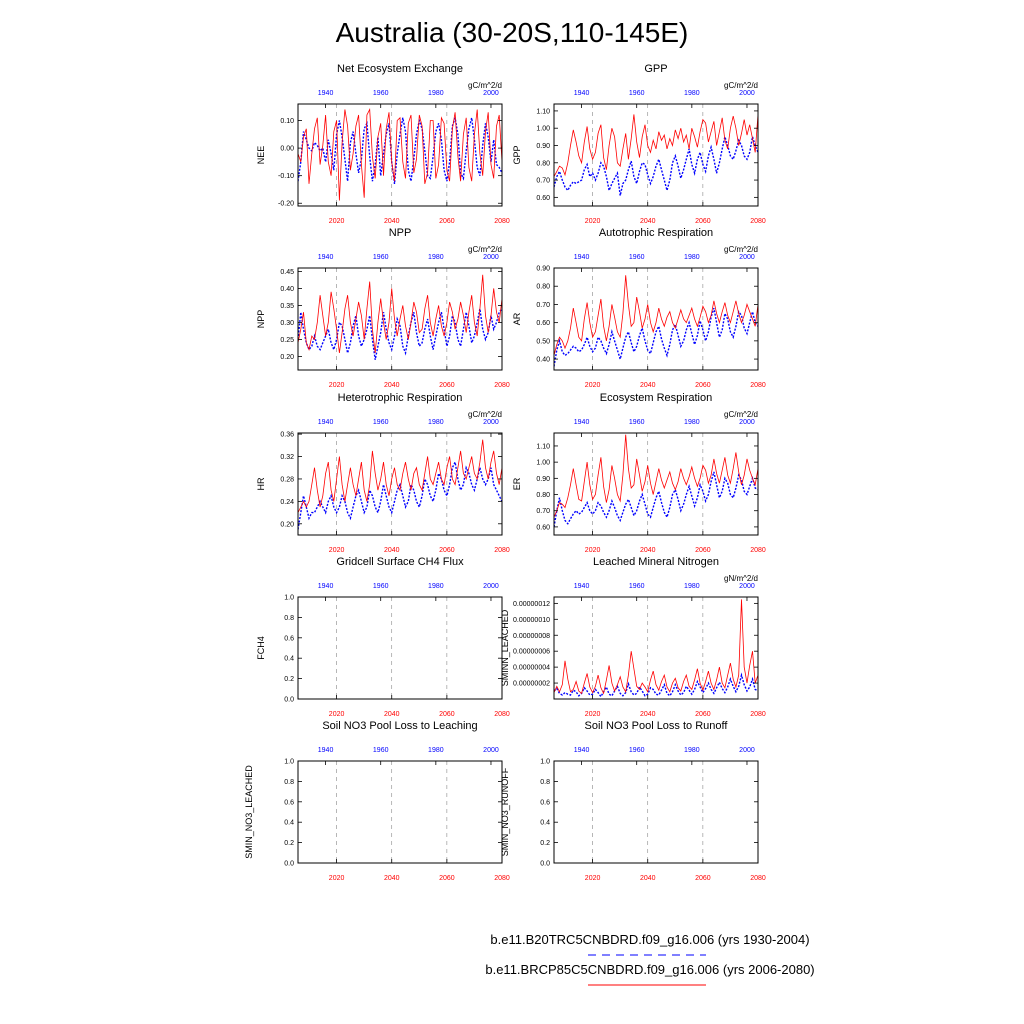 This screenshot has height=1024, width=1024. What do you see at coordinates (261, 319) in the screenshot?
I see `y-axis-label: NPP` at bounding box center [261, 319].